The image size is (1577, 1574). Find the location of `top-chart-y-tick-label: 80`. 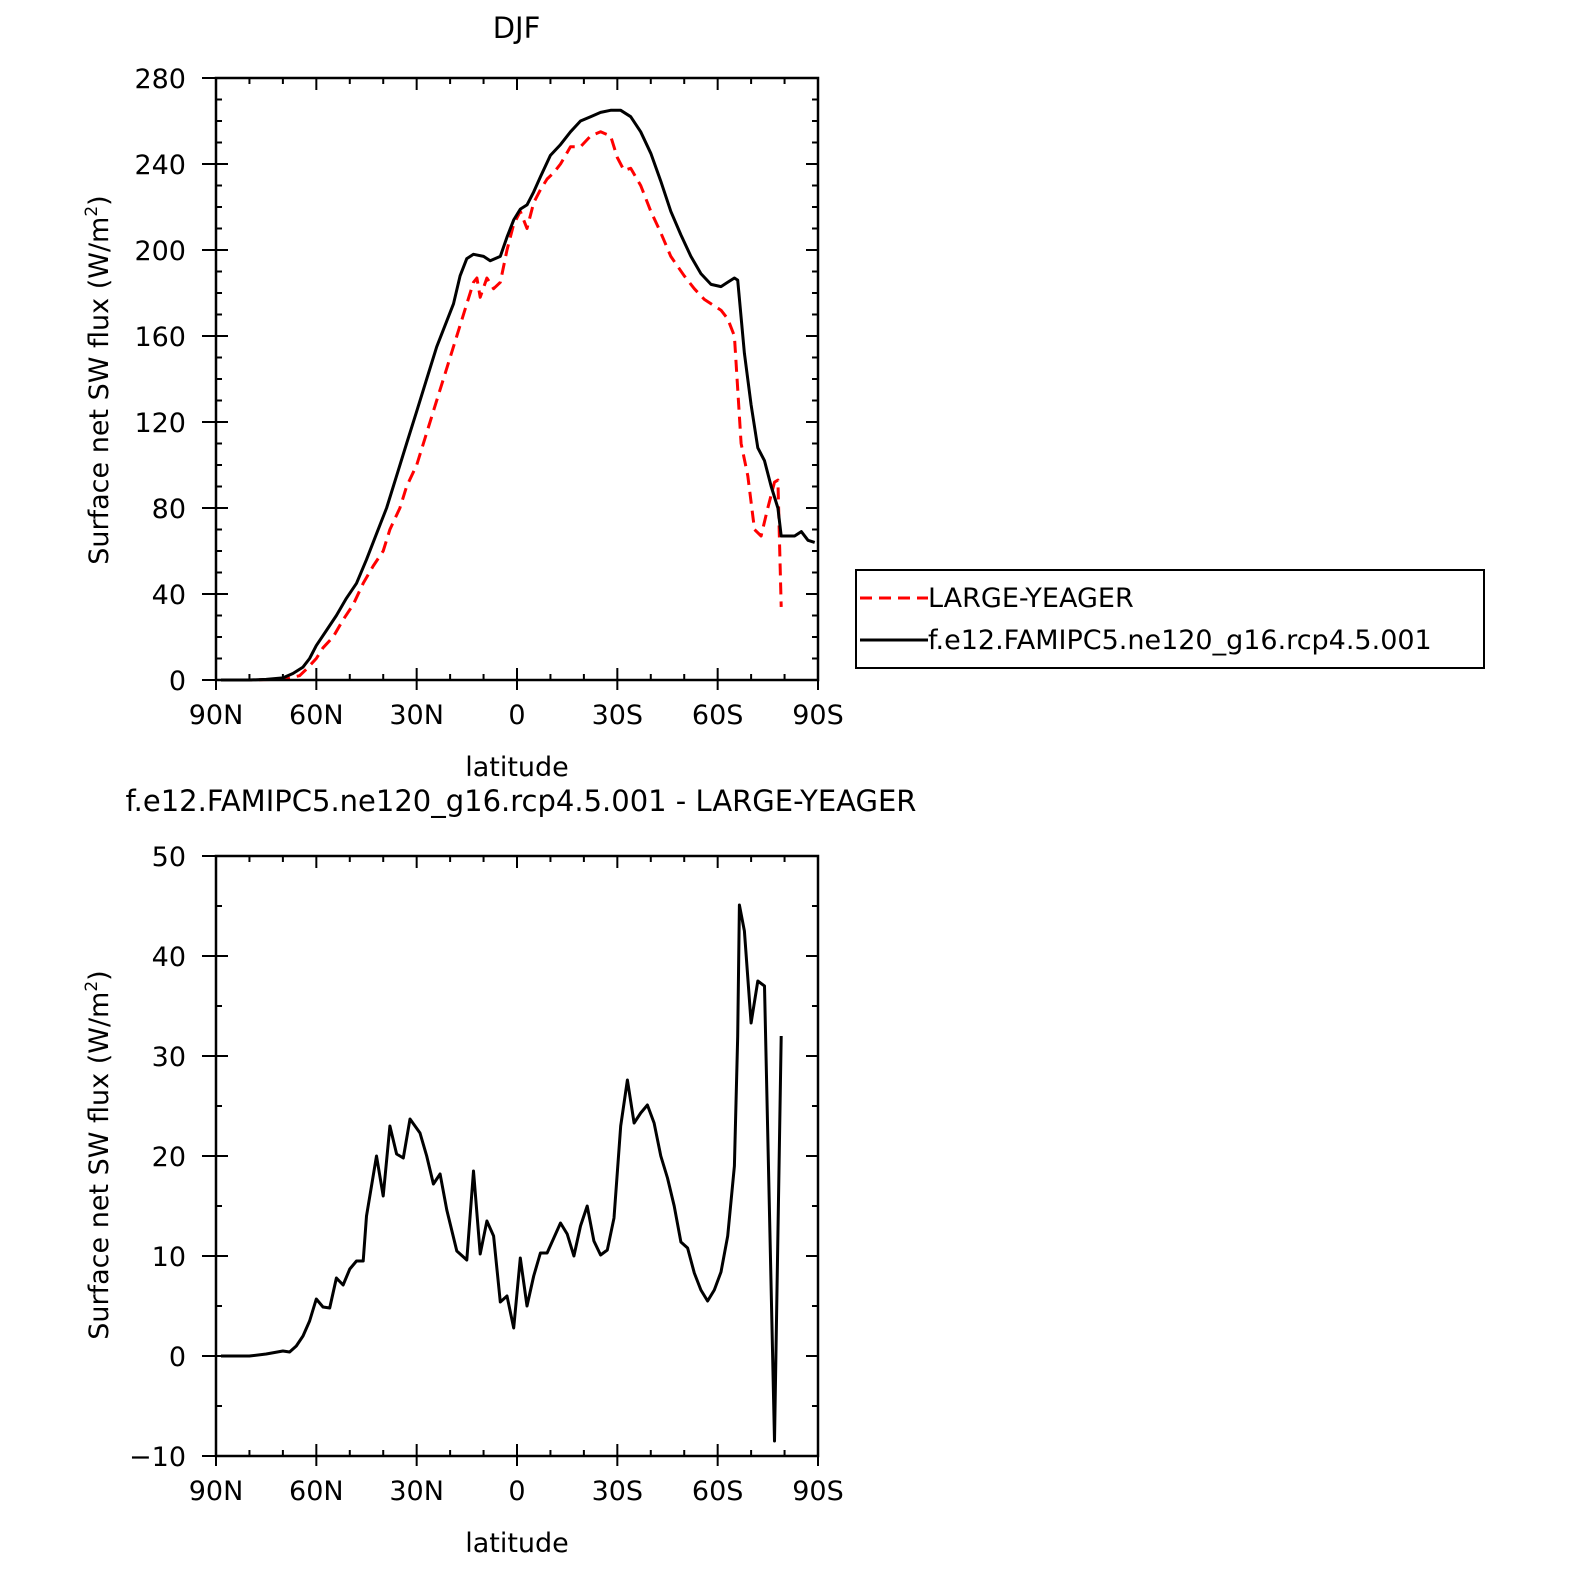

top-chart-y-tick-label: 80 is located at coordinates (169, 509).